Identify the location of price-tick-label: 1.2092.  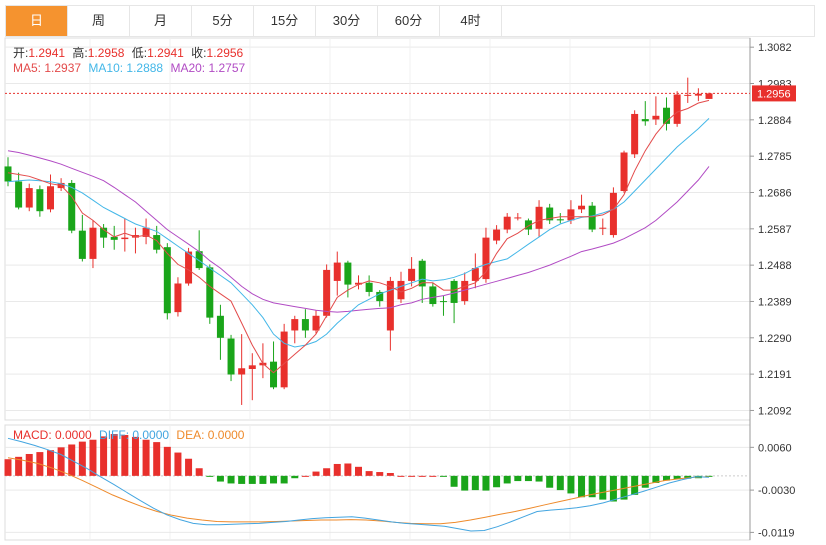
(775, 411).